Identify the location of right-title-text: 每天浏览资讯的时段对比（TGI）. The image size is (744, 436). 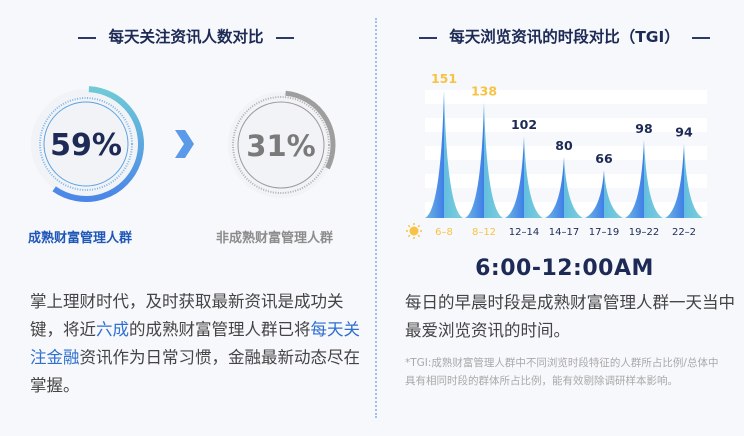
(564, 37).